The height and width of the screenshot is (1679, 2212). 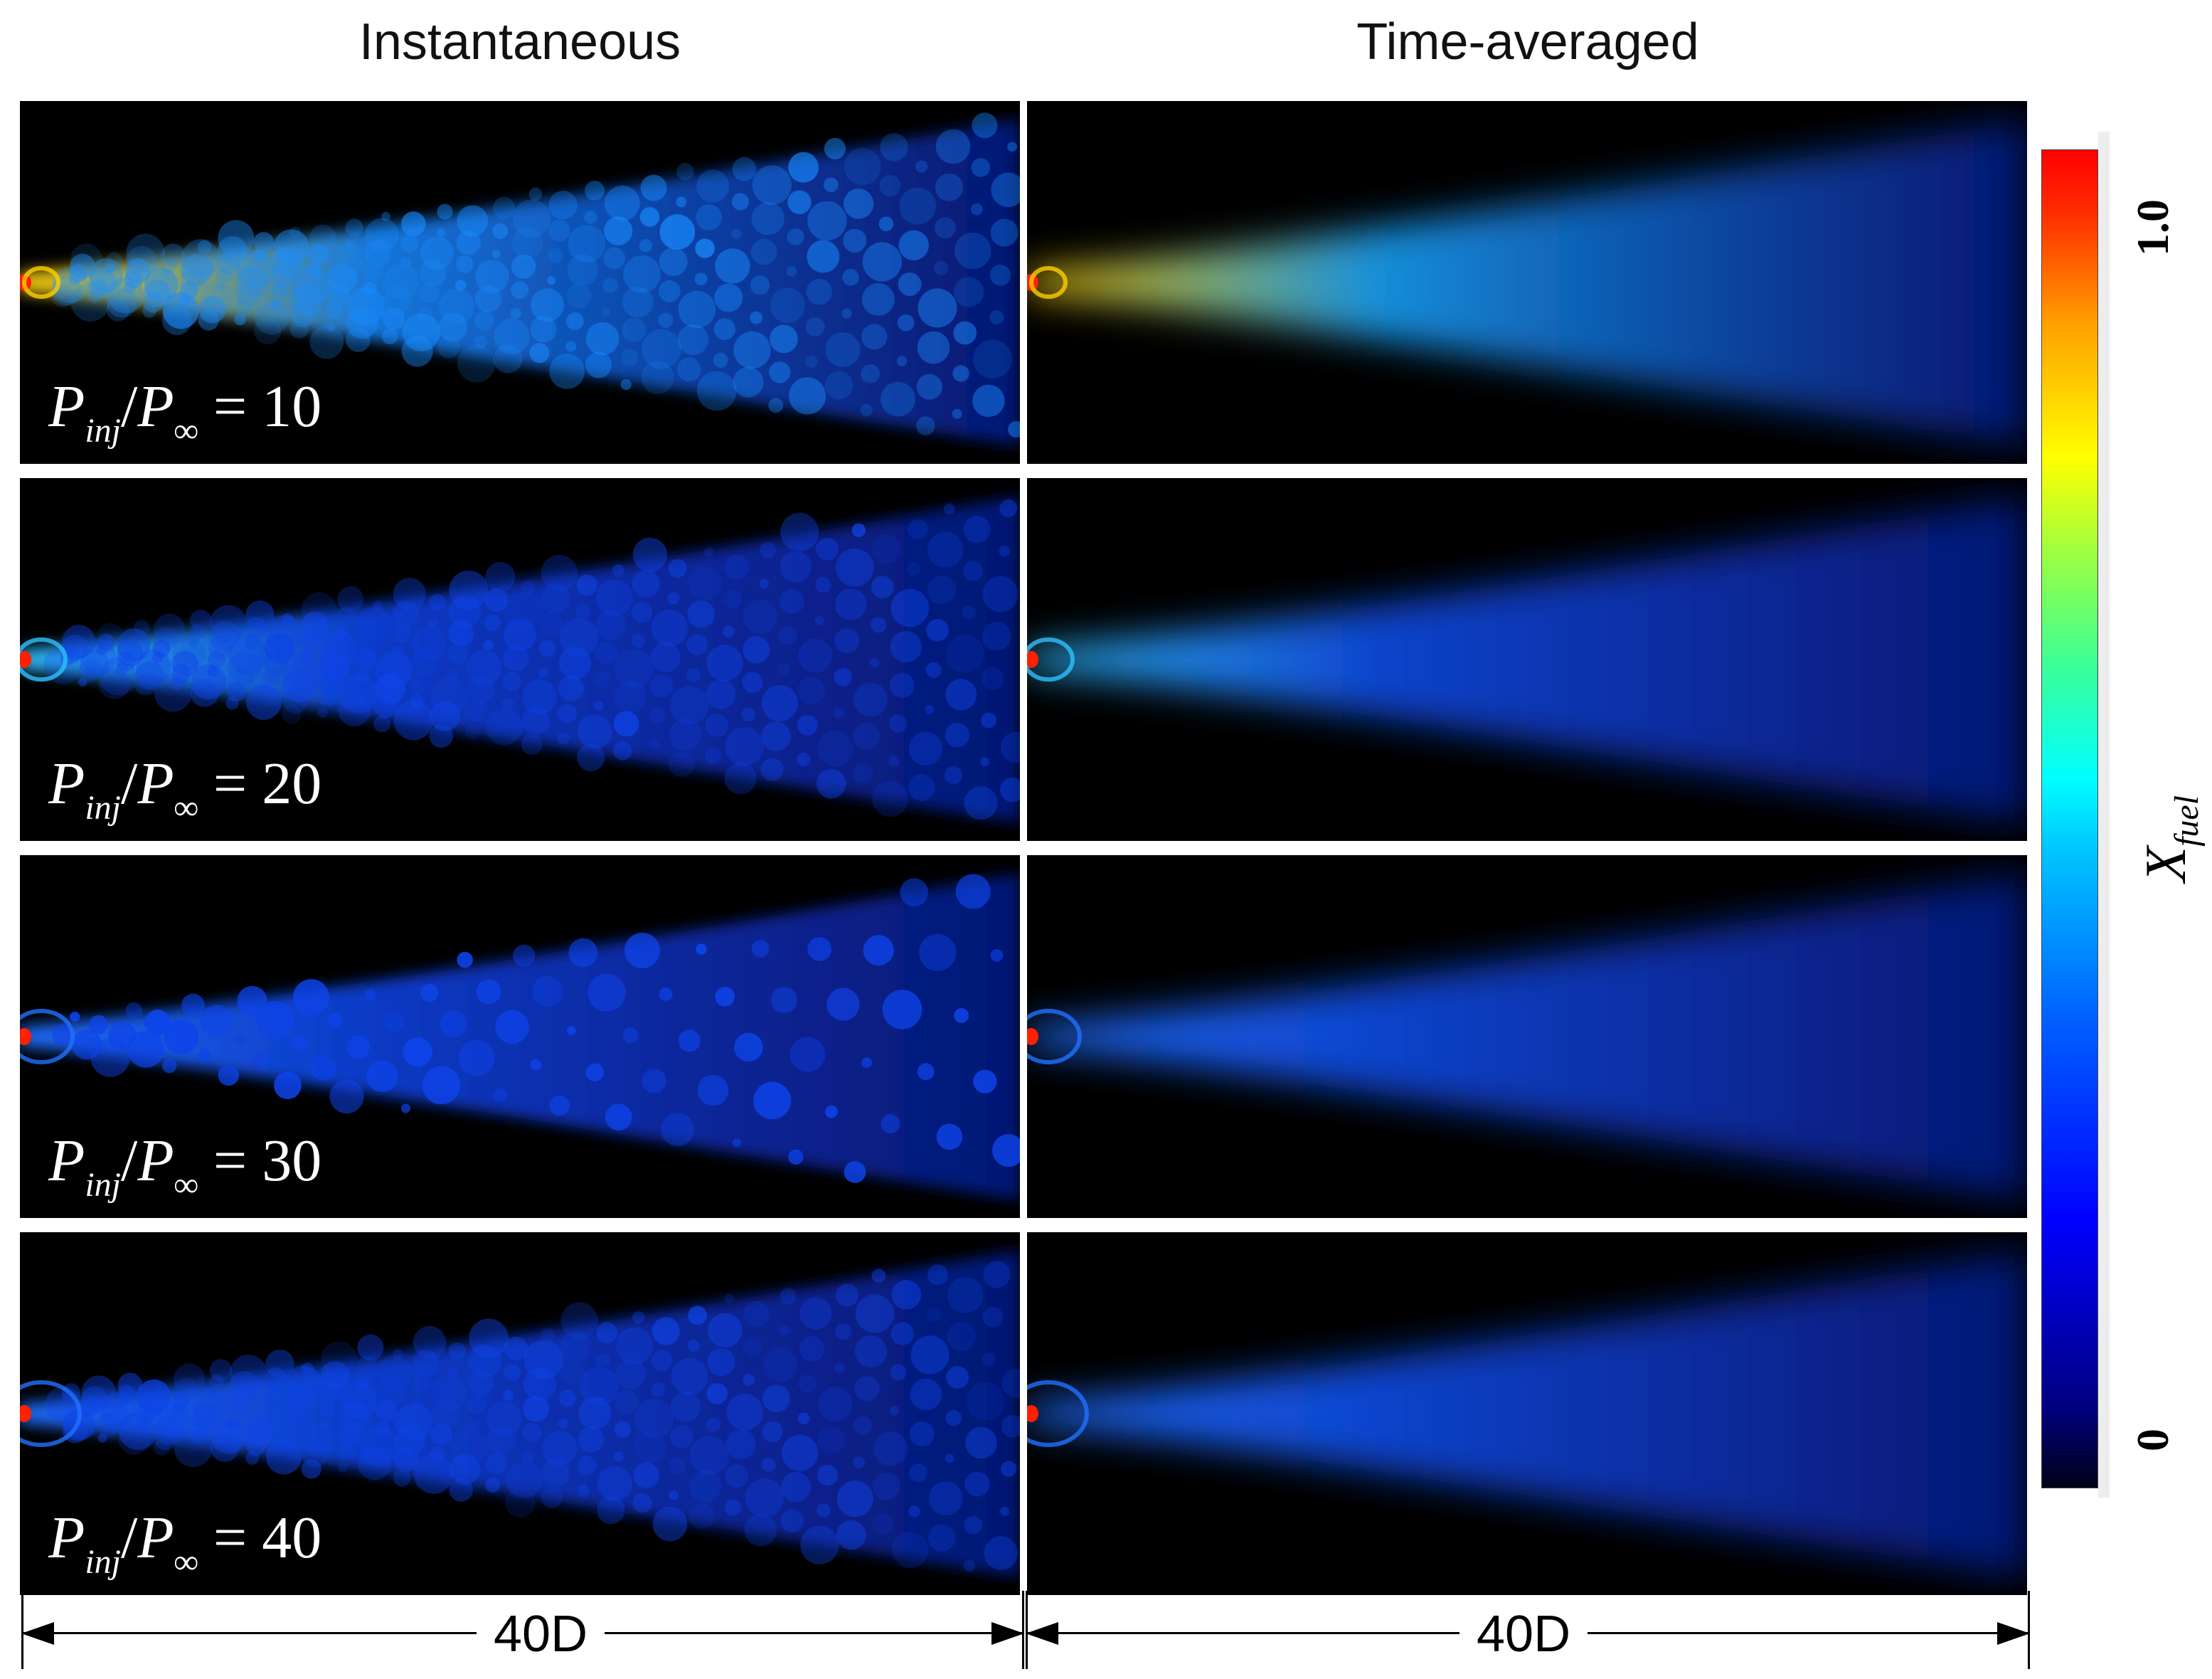 I want to click on column-title-instantaneous: Instantaneous, so click(x=519, y=42).